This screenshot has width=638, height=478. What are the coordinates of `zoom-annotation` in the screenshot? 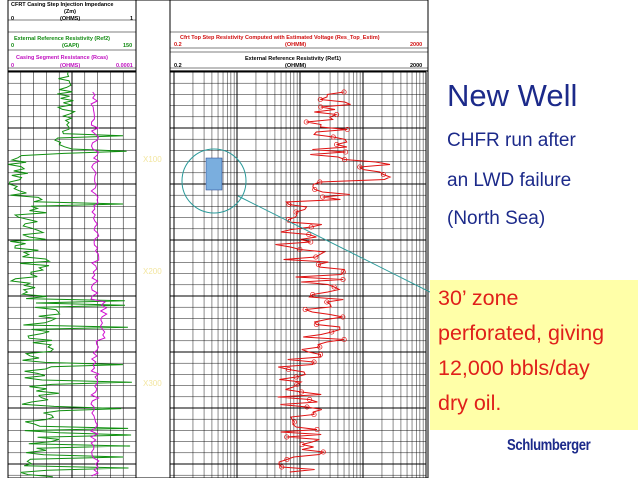 It's located at (305, 220).